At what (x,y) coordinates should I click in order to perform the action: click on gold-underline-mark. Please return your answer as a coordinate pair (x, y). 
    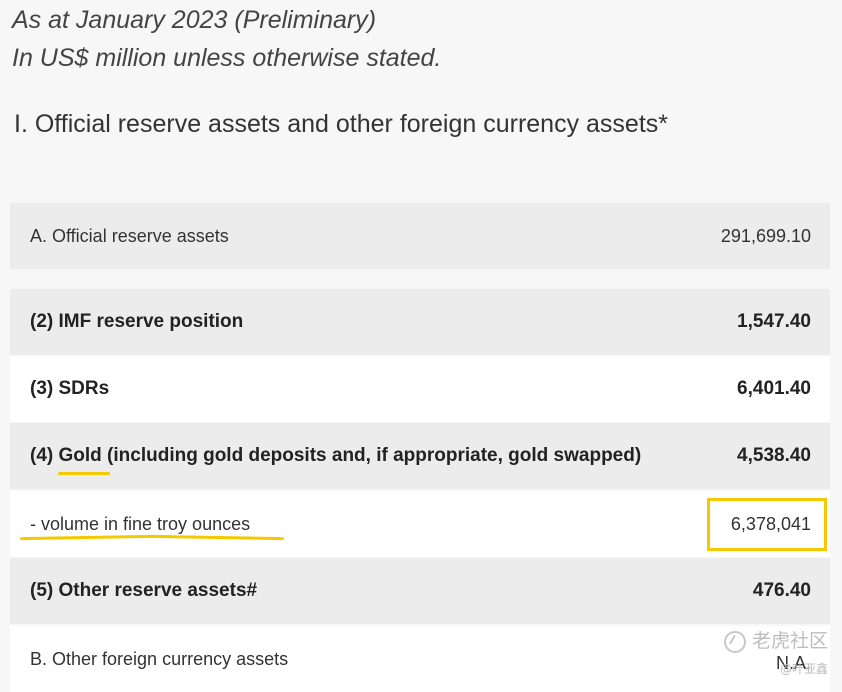
    Looking at the image, I should click on (84, 473).